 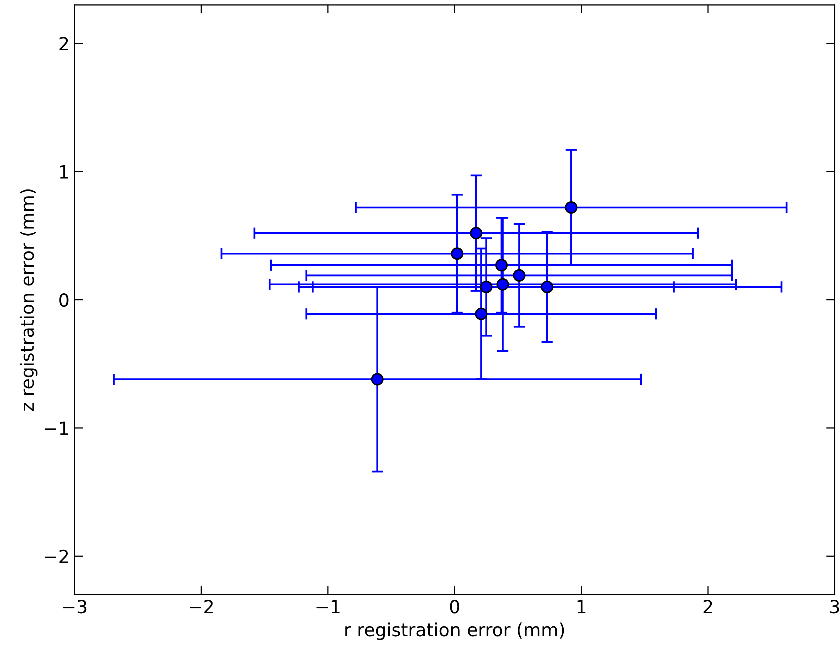 What do you see at coordinates (64, 300) in the screenshot?
I see `y-tick-label: 0` at bounding box center [64, 300].